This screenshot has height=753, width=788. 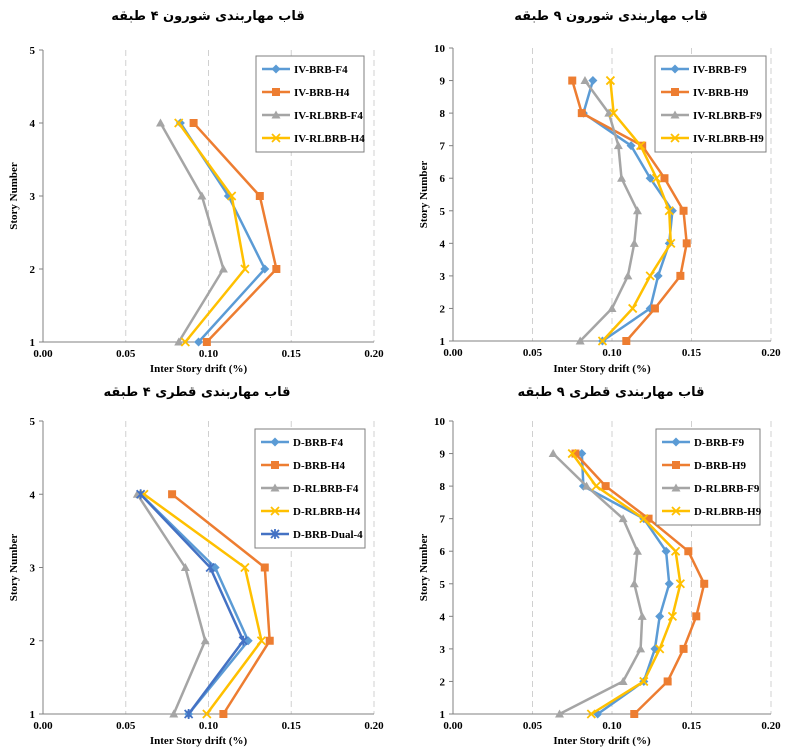 I want to click on y-axis-label: Story Number, so click(x=424, y=195).